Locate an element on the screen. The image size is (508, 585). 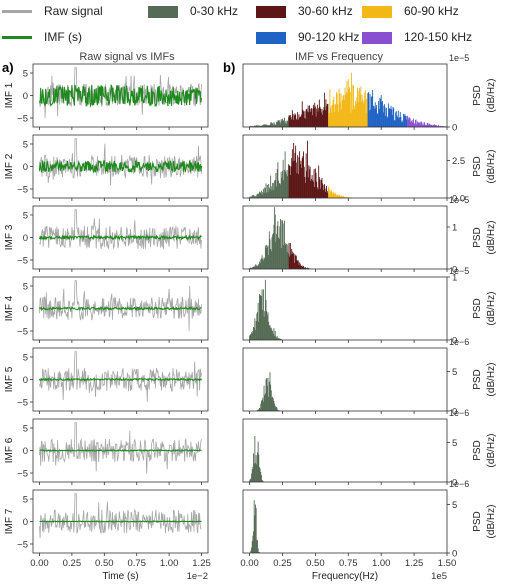
legend-item-90-120khz: 90-120 kHz is located at coordinates (307, 37).